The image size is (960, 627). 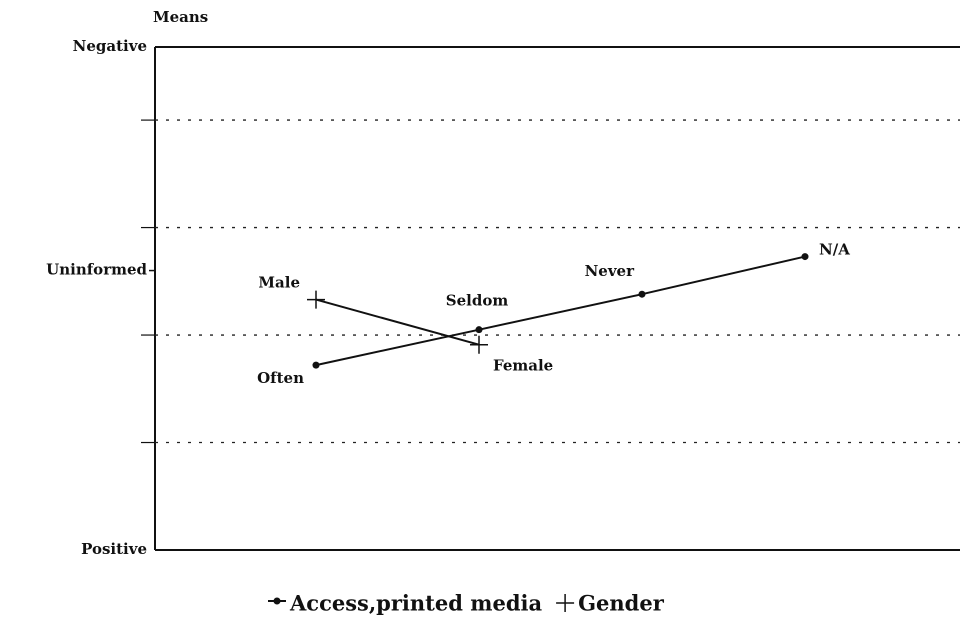 I want to click on point-label: Often, so click(x=280, y=378).